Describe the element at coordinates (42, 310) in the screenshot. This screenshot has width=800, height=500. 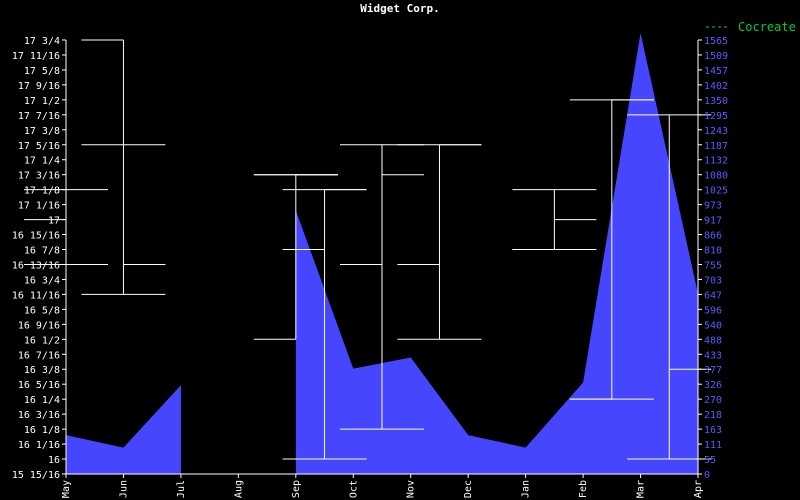
I see `left-tick-label: 16 5/8` at that location.